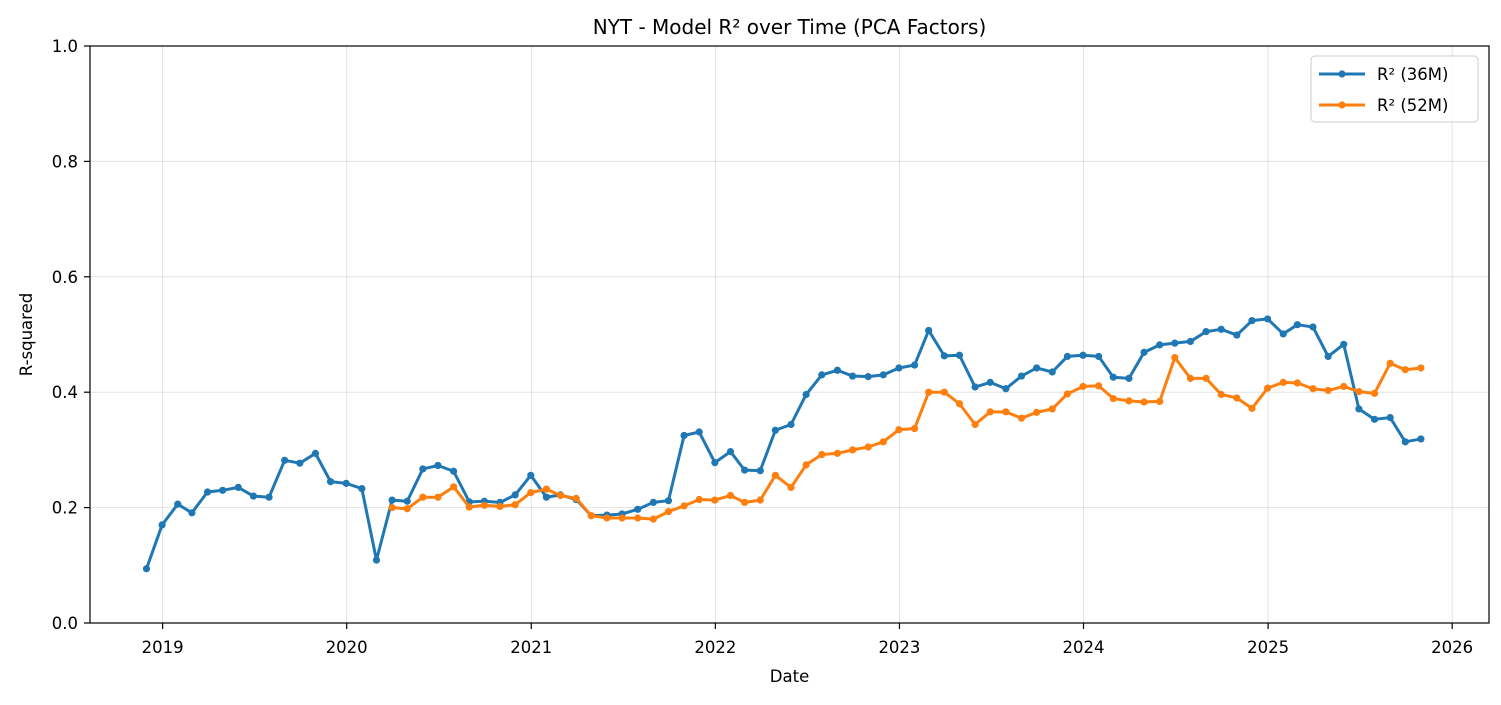  I want to click on y-tick-label: 0.4, so click(65, 392).